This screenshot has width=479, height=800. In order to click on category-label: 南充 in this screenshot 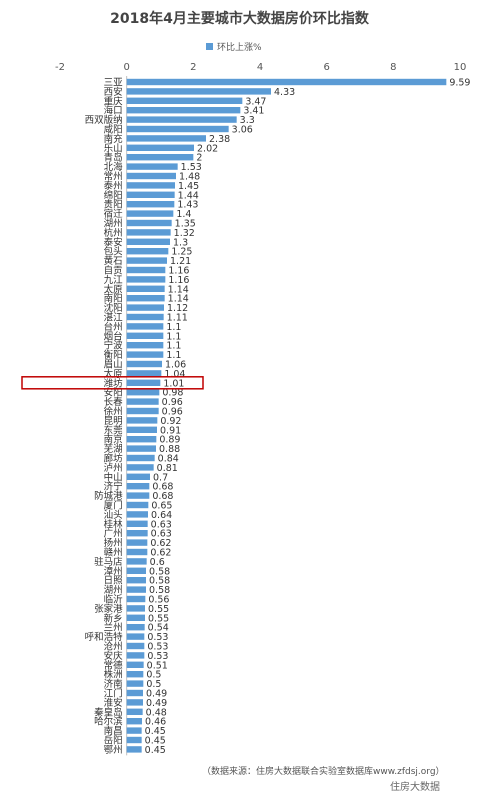, I will do `click(114, 139)`.